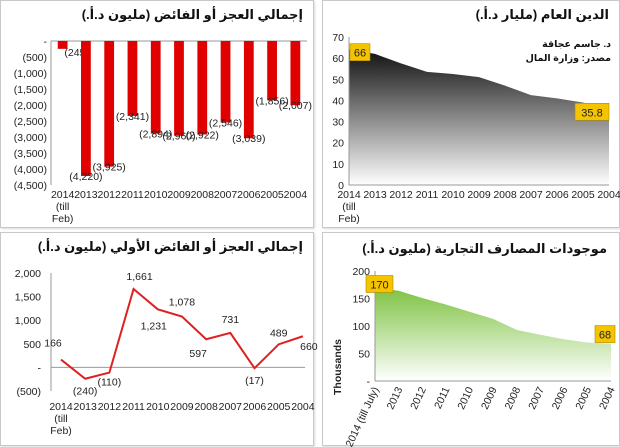 The image size is (620, 447). I want to click on debt-area, so click(479, 117).